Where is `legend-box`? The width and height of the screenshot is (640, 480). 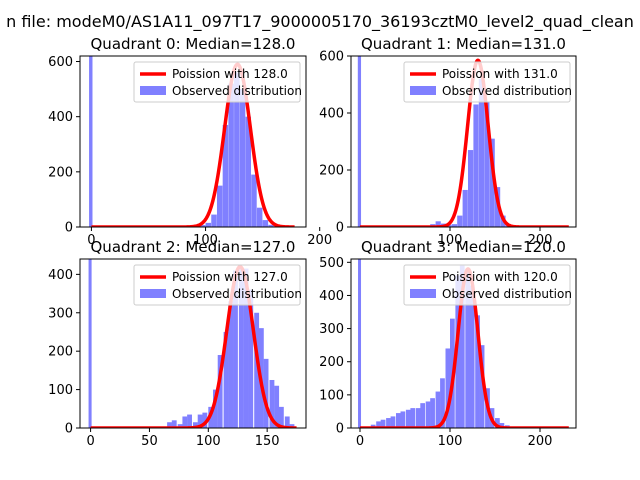 legend-box is located at coordinates (487, 82).